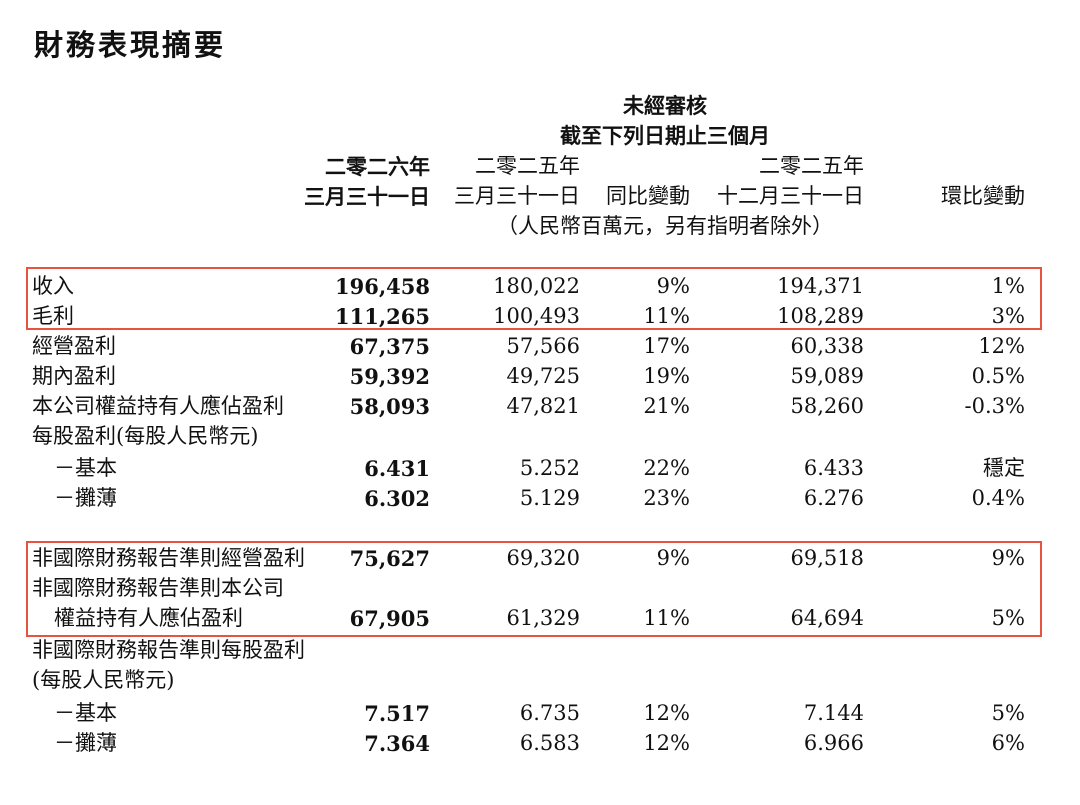  I want to click on cell-2026-q1: 111,265, so click(382, 316).